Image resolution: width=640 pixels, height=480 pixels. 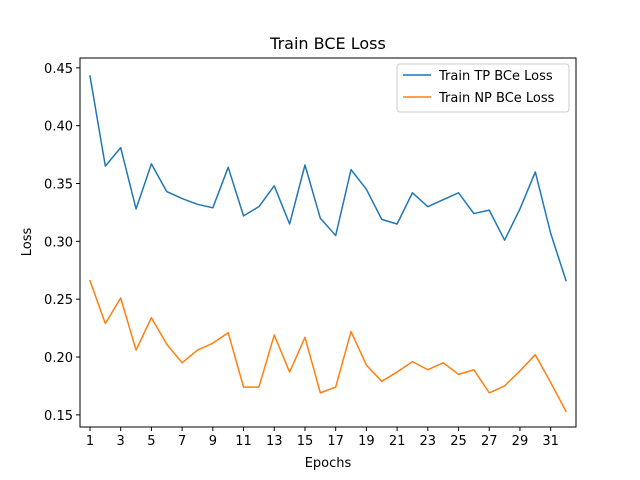 What do you see at coordinates (58, 185) in the screenshot?
I see `y-tick-label: 0.35` at bounding box center [58, 185].